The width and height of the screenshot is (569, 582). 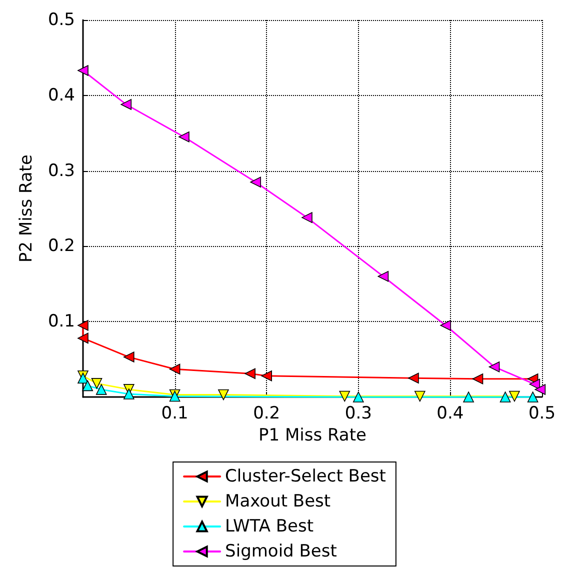 What do you see at coordinates (61, 246) in the screenshot?
I see `y-tick-label: 0.2` at bounding box center [61, 246].